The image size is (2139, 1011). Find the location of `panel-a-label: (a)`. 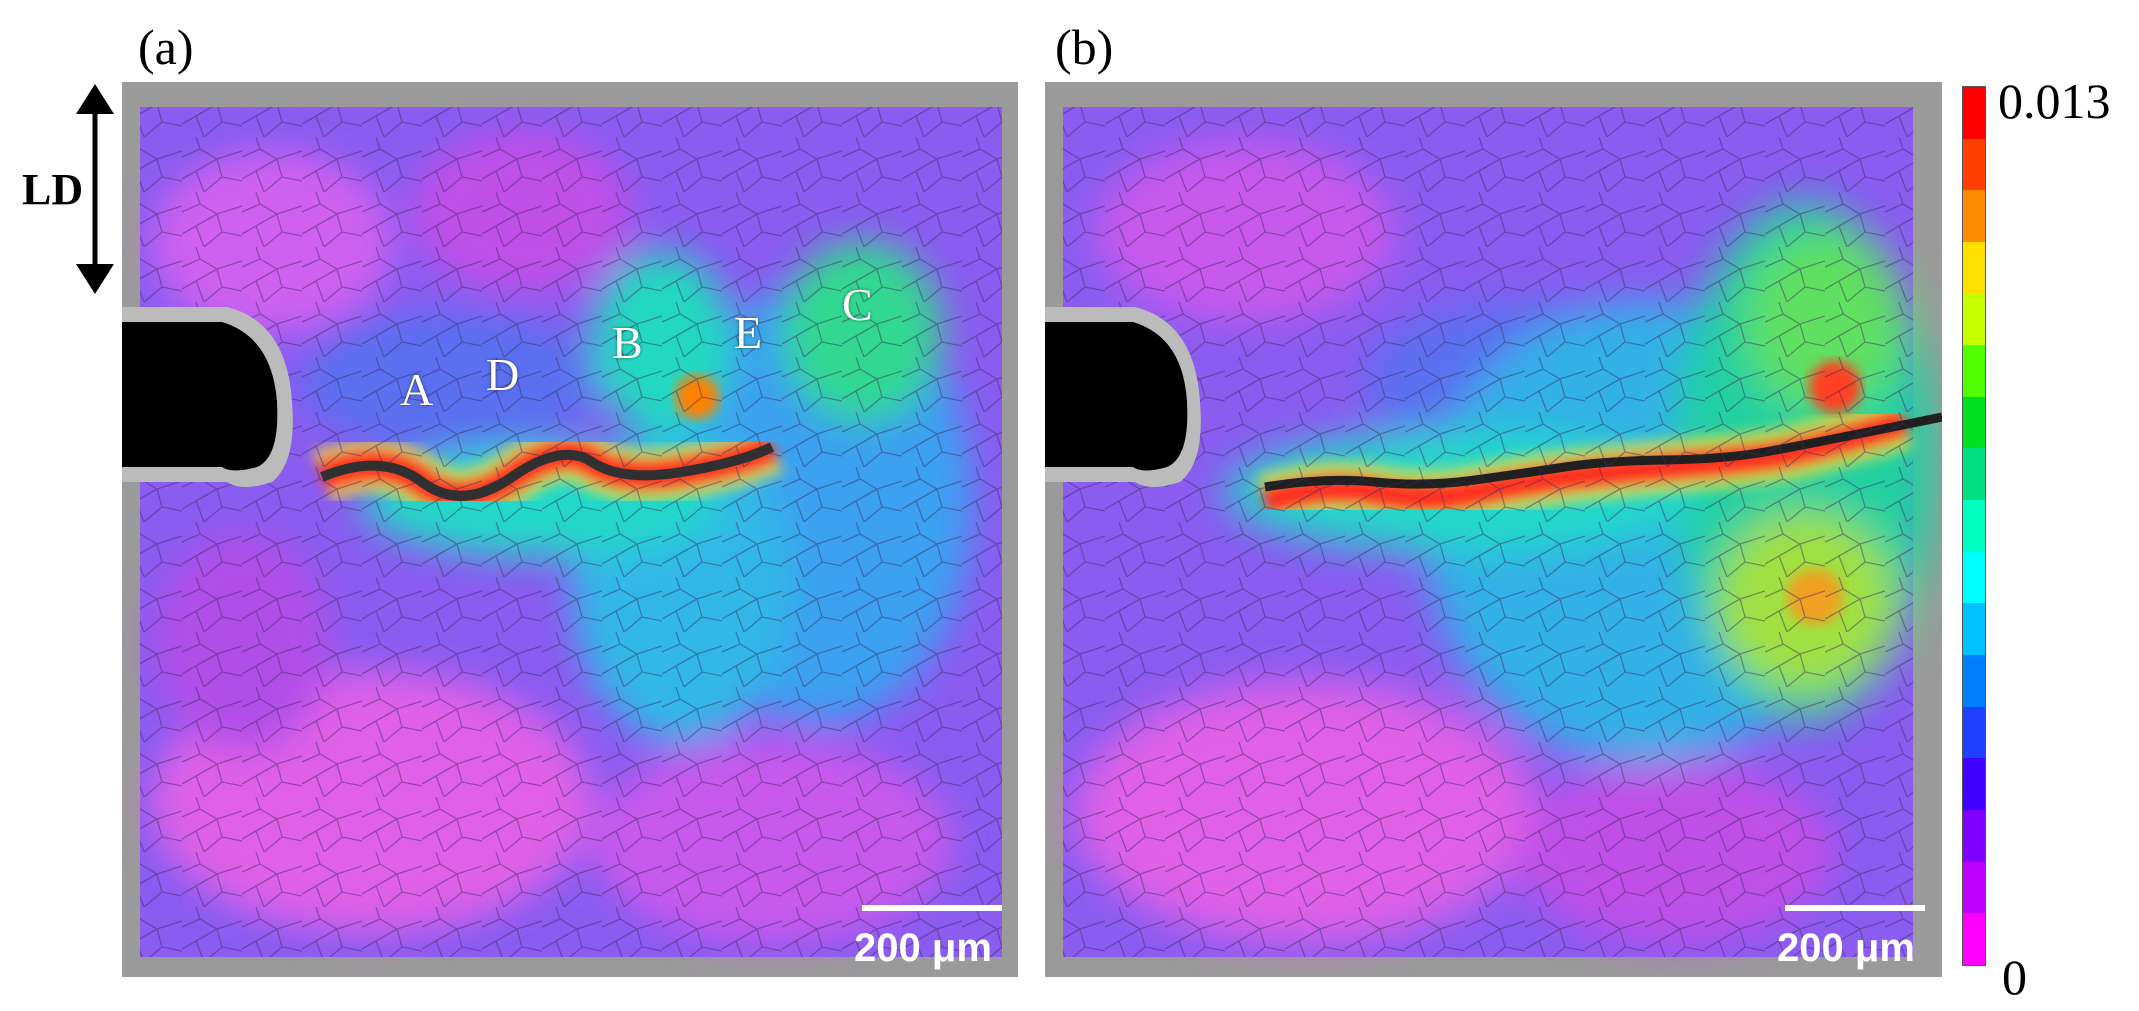

panel-a-label: (a) is located at coordinates (166, 47).